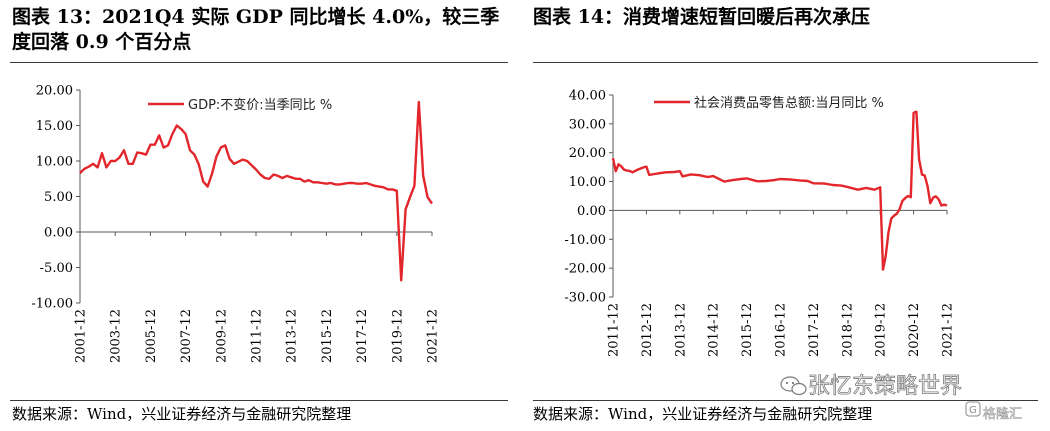 This screenshot has height=431, width=1050. I want to click on right-x-tick-label: 2014-12, so click(714, 330).